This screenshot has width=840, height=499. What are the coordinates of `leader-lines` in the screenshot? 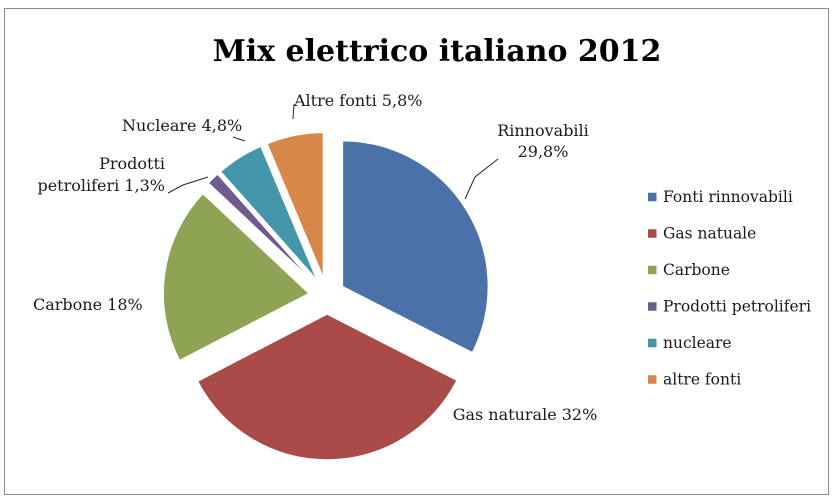 It's located at (333, 151).